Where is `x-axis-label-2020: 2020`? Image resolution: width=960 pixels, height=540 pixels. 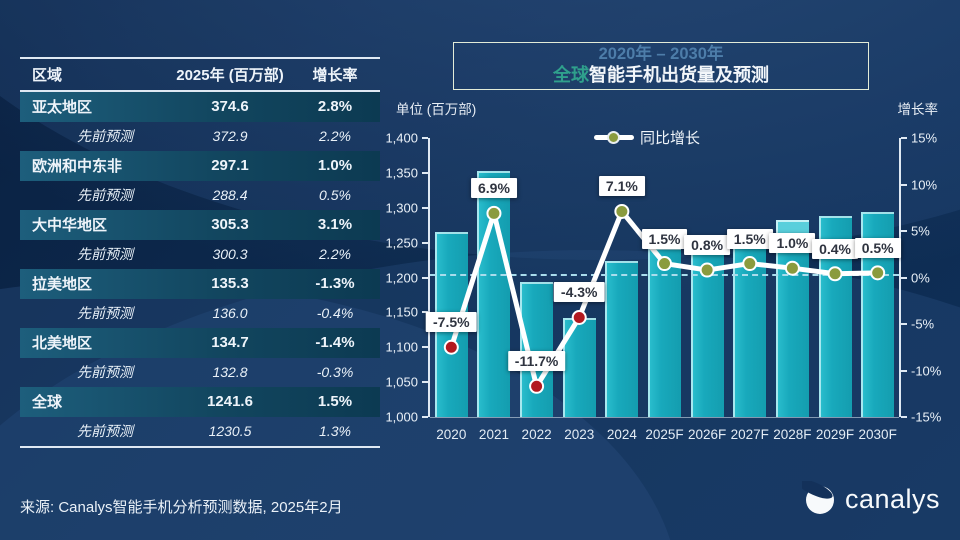
x-axis-label-2020: 2020 is located at coordinates (451, 434).